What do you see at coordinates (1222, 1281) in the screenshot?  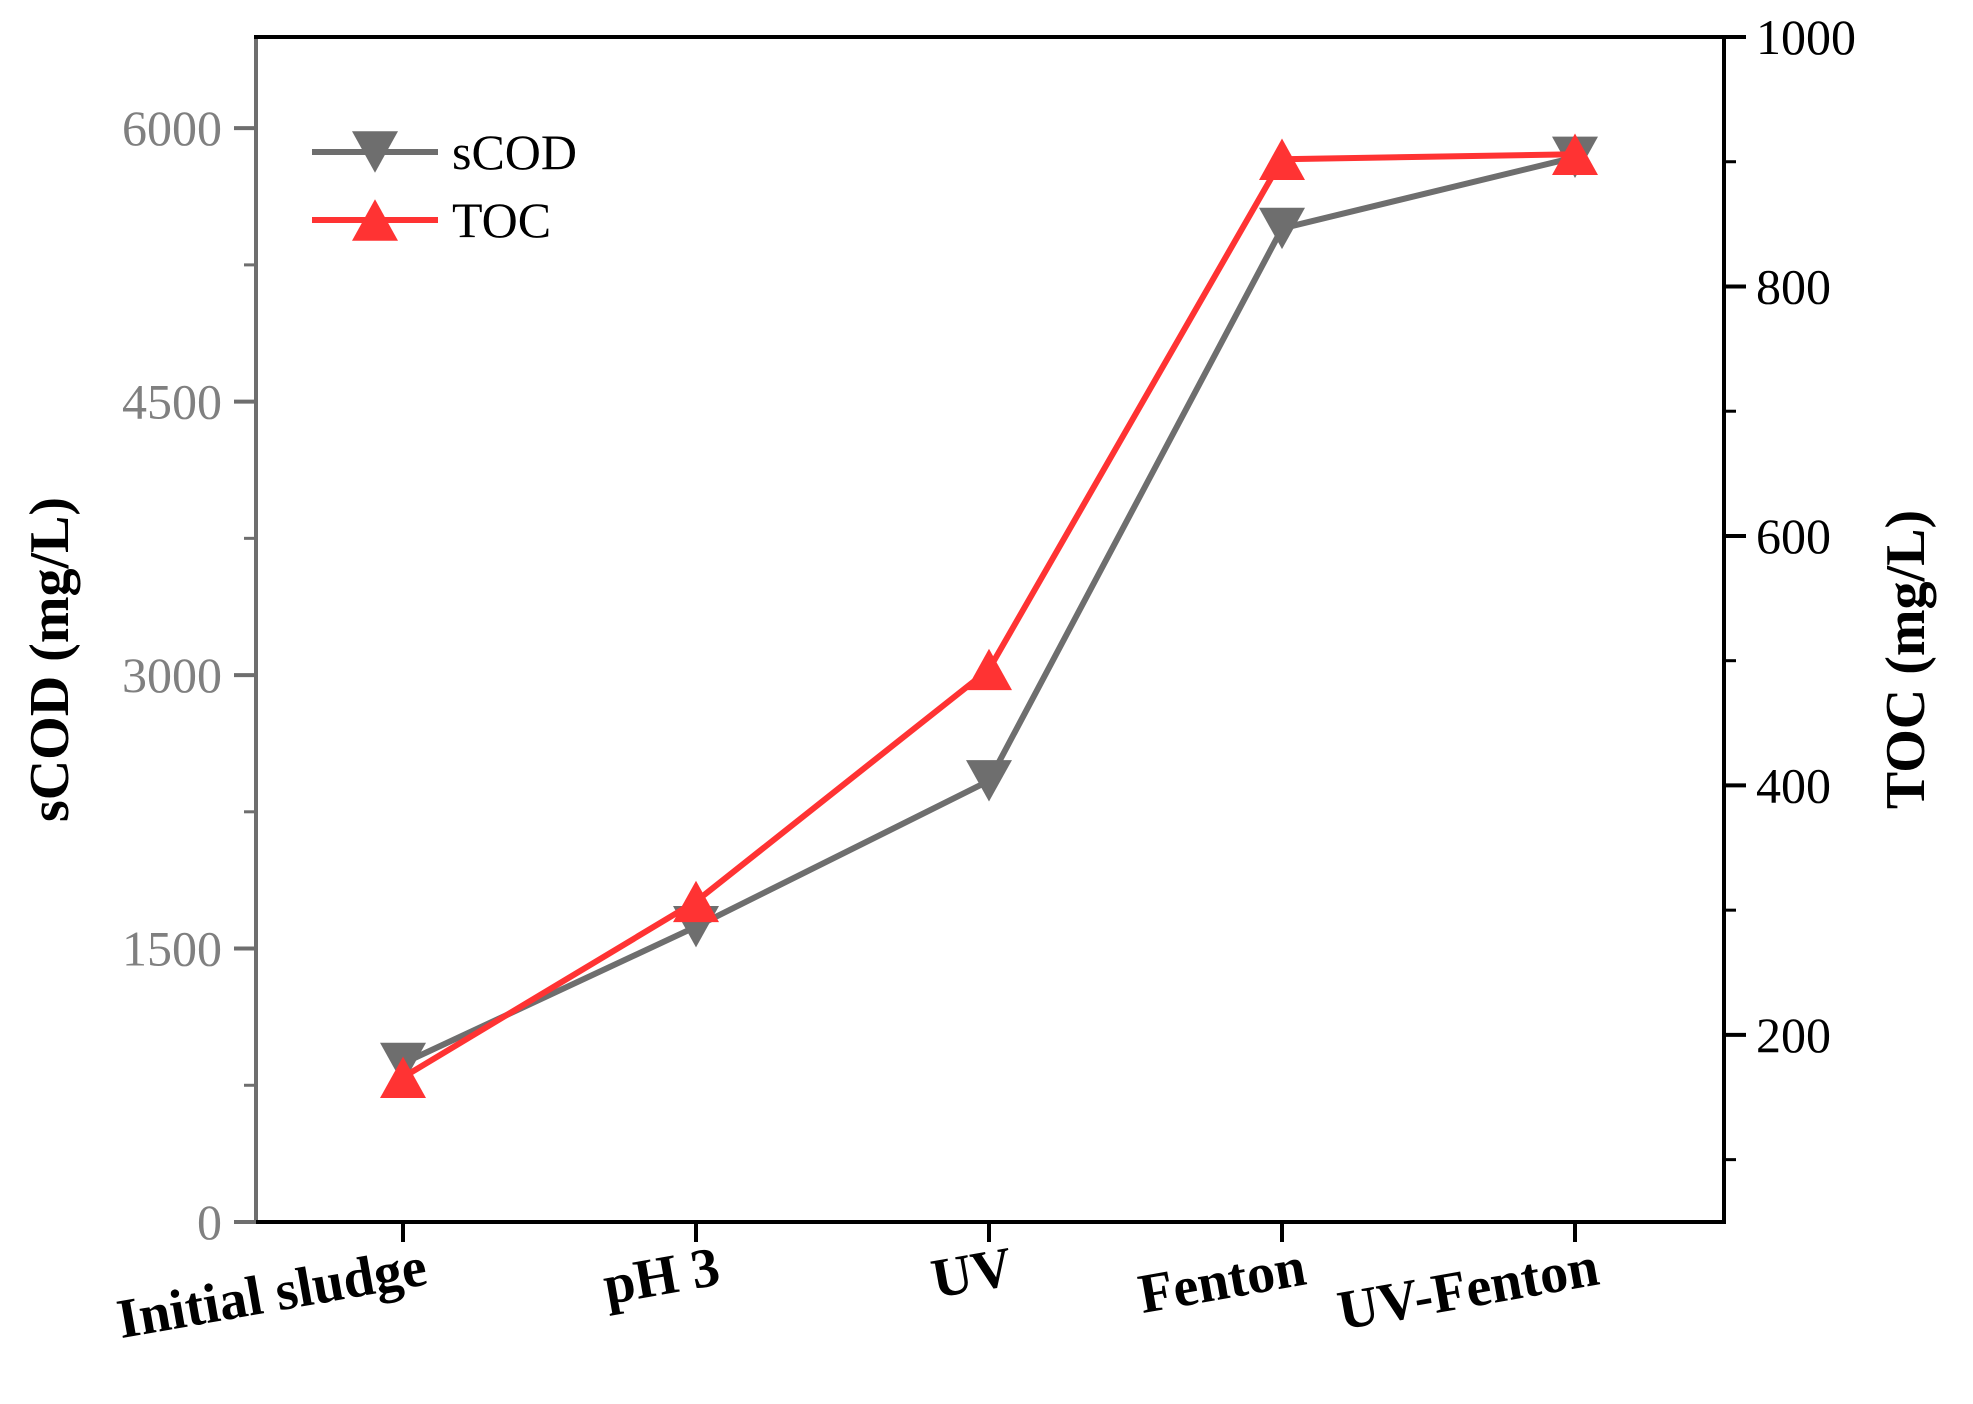 I see `x-category-label: Fenton` at bounding box center [1222, 1281].